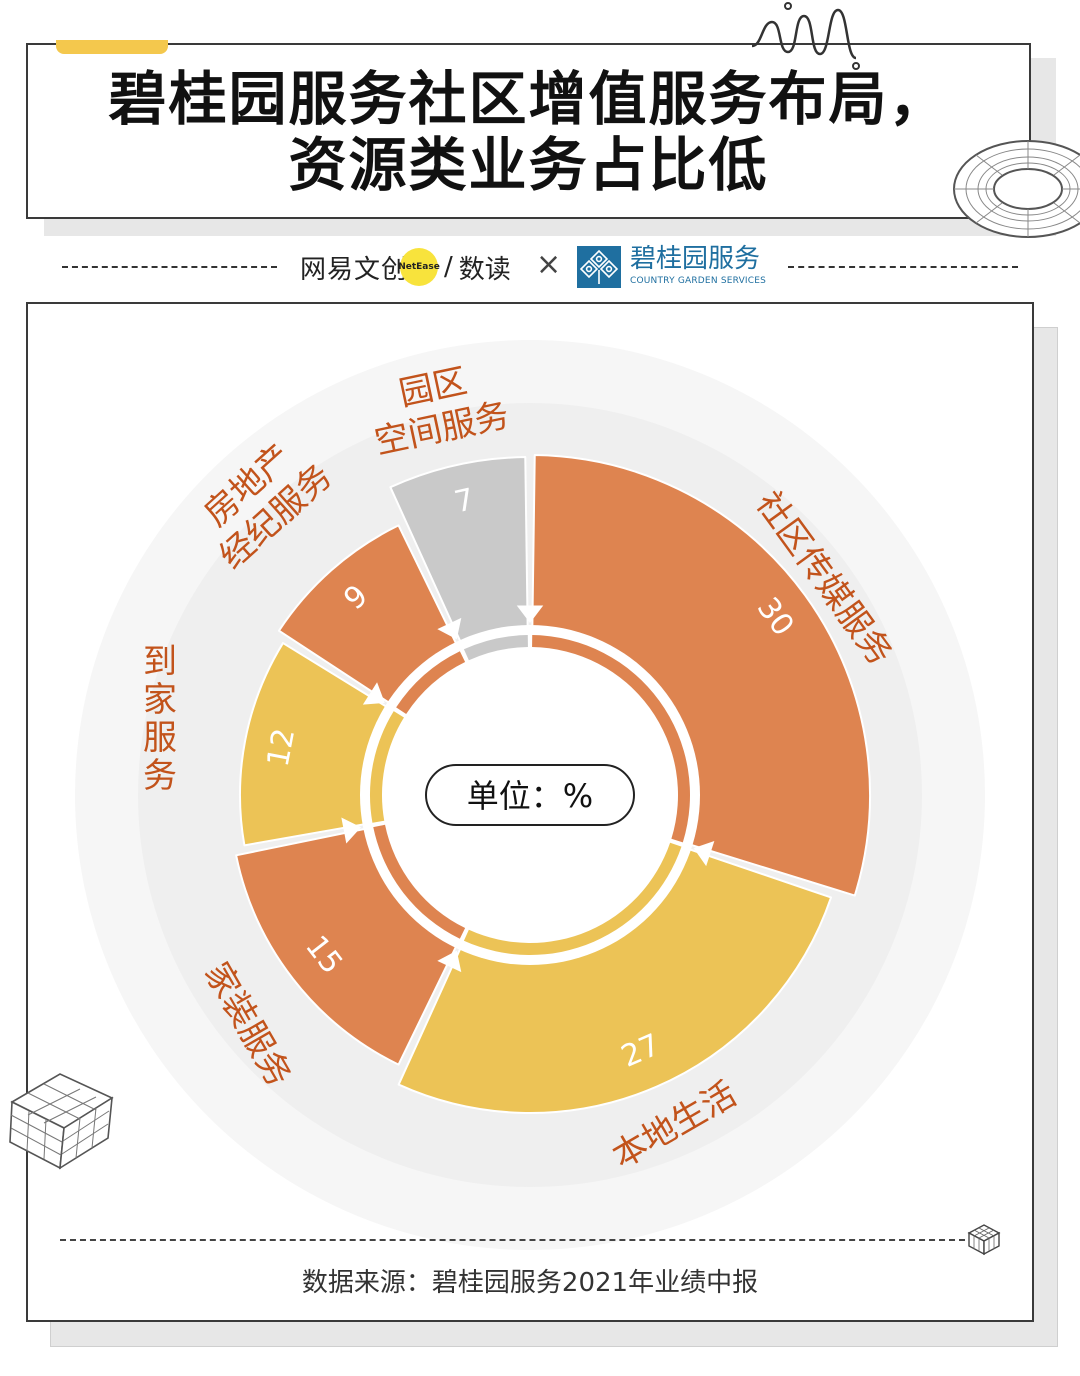 The image size is (1080, 1376). Describe the element at coordinates (599, 267) in the screenshot. I see `country-garden-logo-icon` at that location.